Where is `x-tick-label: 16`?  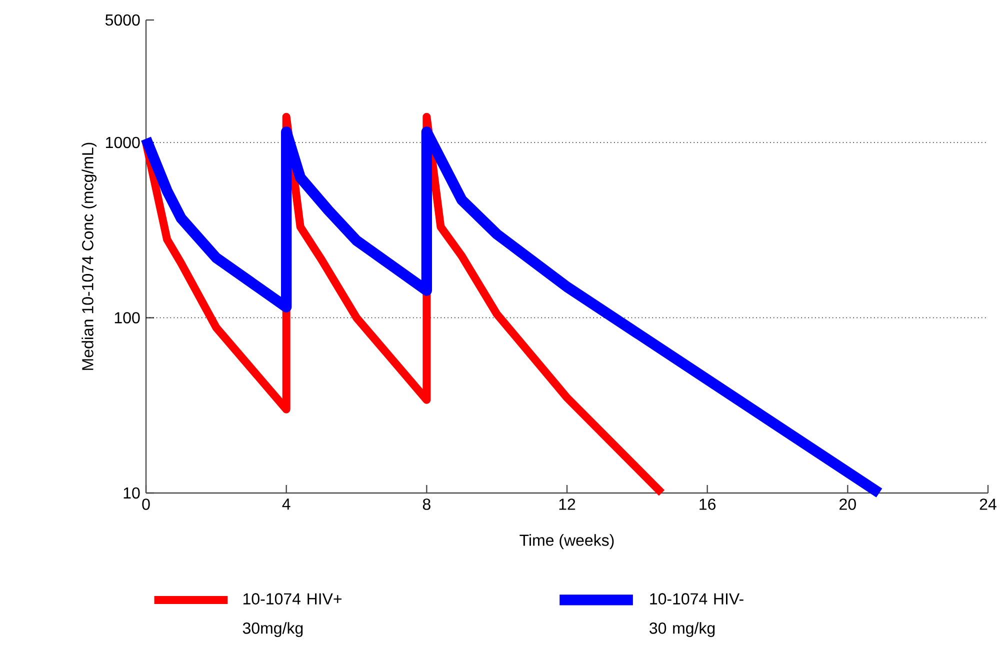
x-tick-label: 16 is located at coordinates (708, 504).